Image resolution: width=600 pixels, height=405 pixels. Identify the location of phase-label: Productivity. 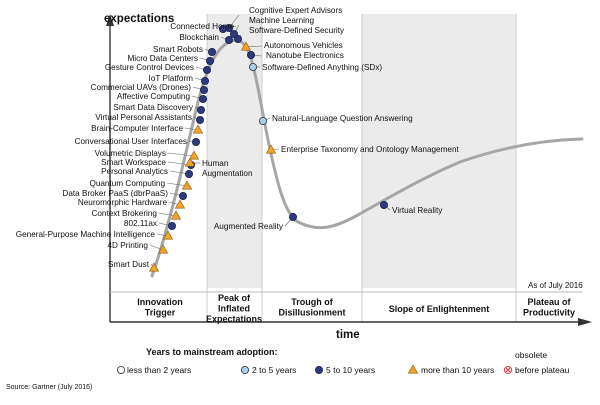
(549, 313).